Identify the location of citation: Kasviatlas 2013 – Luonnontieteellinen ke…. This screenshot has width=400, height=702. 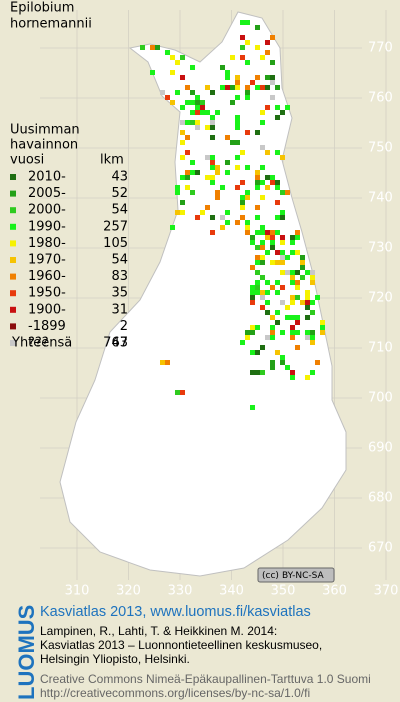
(181, 645).